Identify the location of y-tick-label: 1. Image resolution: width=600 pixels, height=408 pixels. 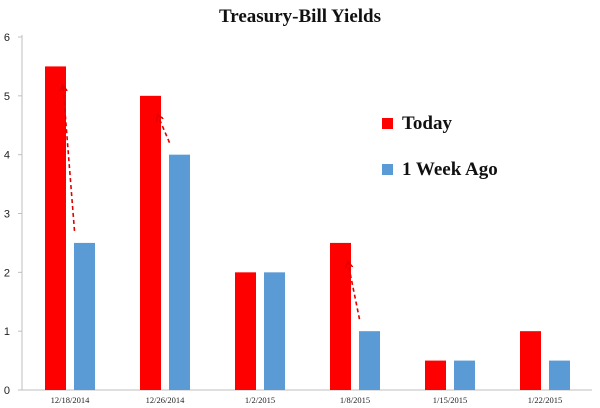
(7, 332).